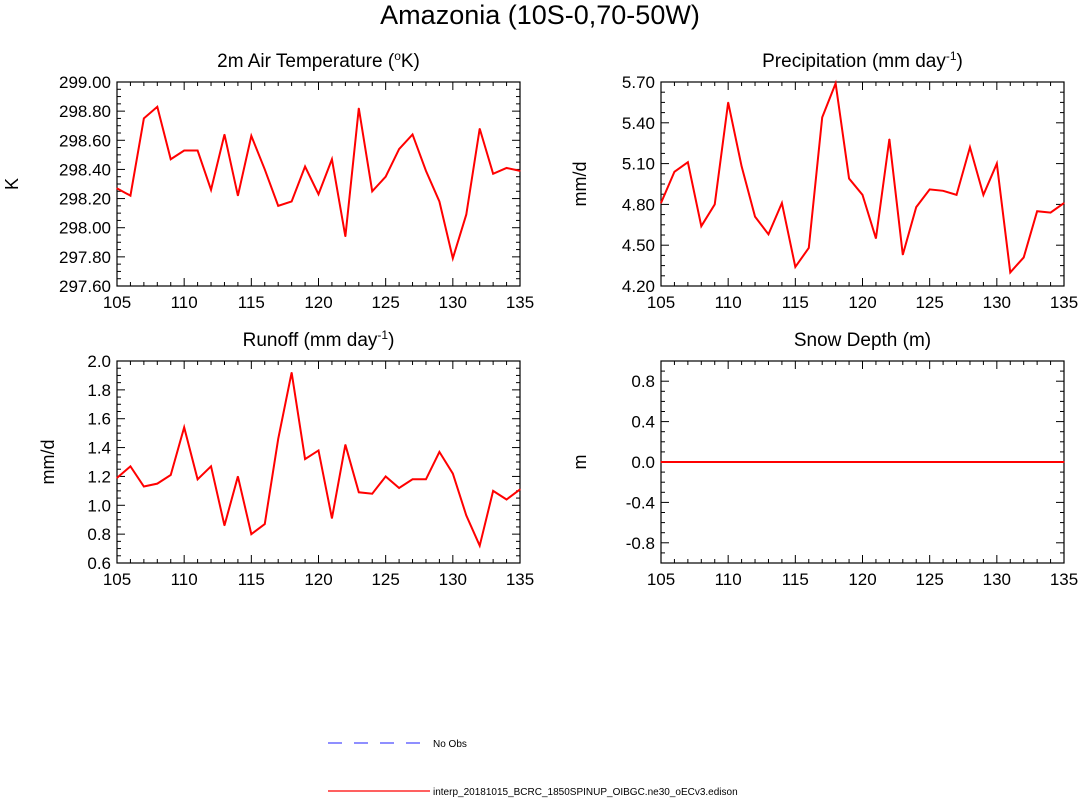  Describe the element at coordinates (85, 228) in the screenshot. I see `y-tick-label: 298.00` at that location.